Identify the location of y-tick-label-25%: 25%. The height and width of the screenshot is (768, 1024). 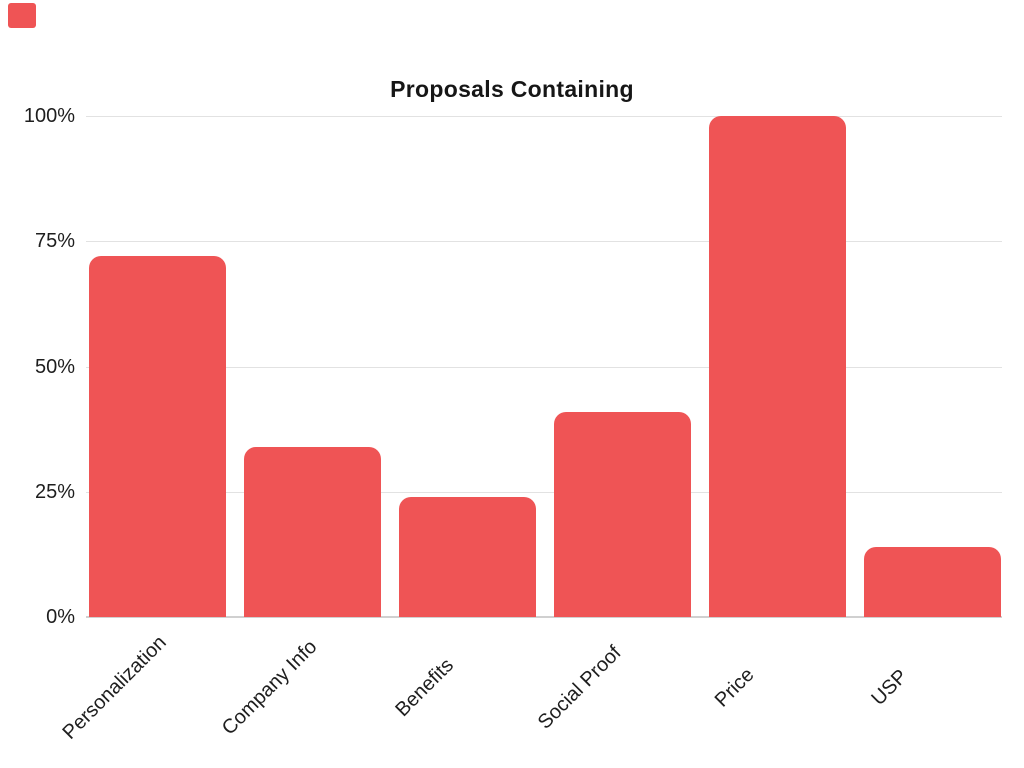
(54, 492).